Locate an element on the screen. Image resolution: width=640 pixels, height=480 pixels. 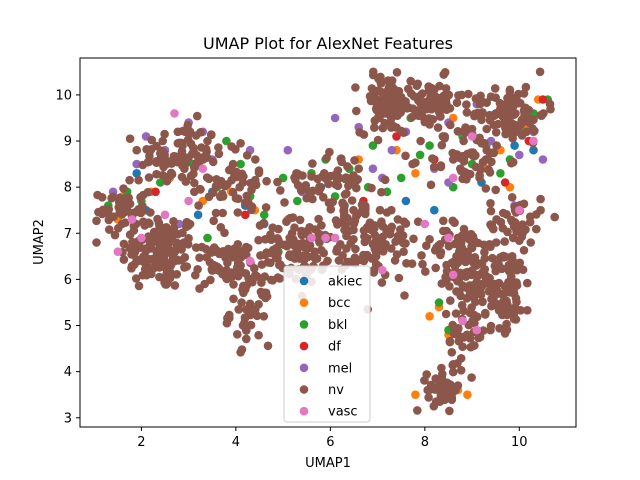
y-axis-ticks: 3 4 5 6 7 8 9 10 is located at coordinates (67, 257).